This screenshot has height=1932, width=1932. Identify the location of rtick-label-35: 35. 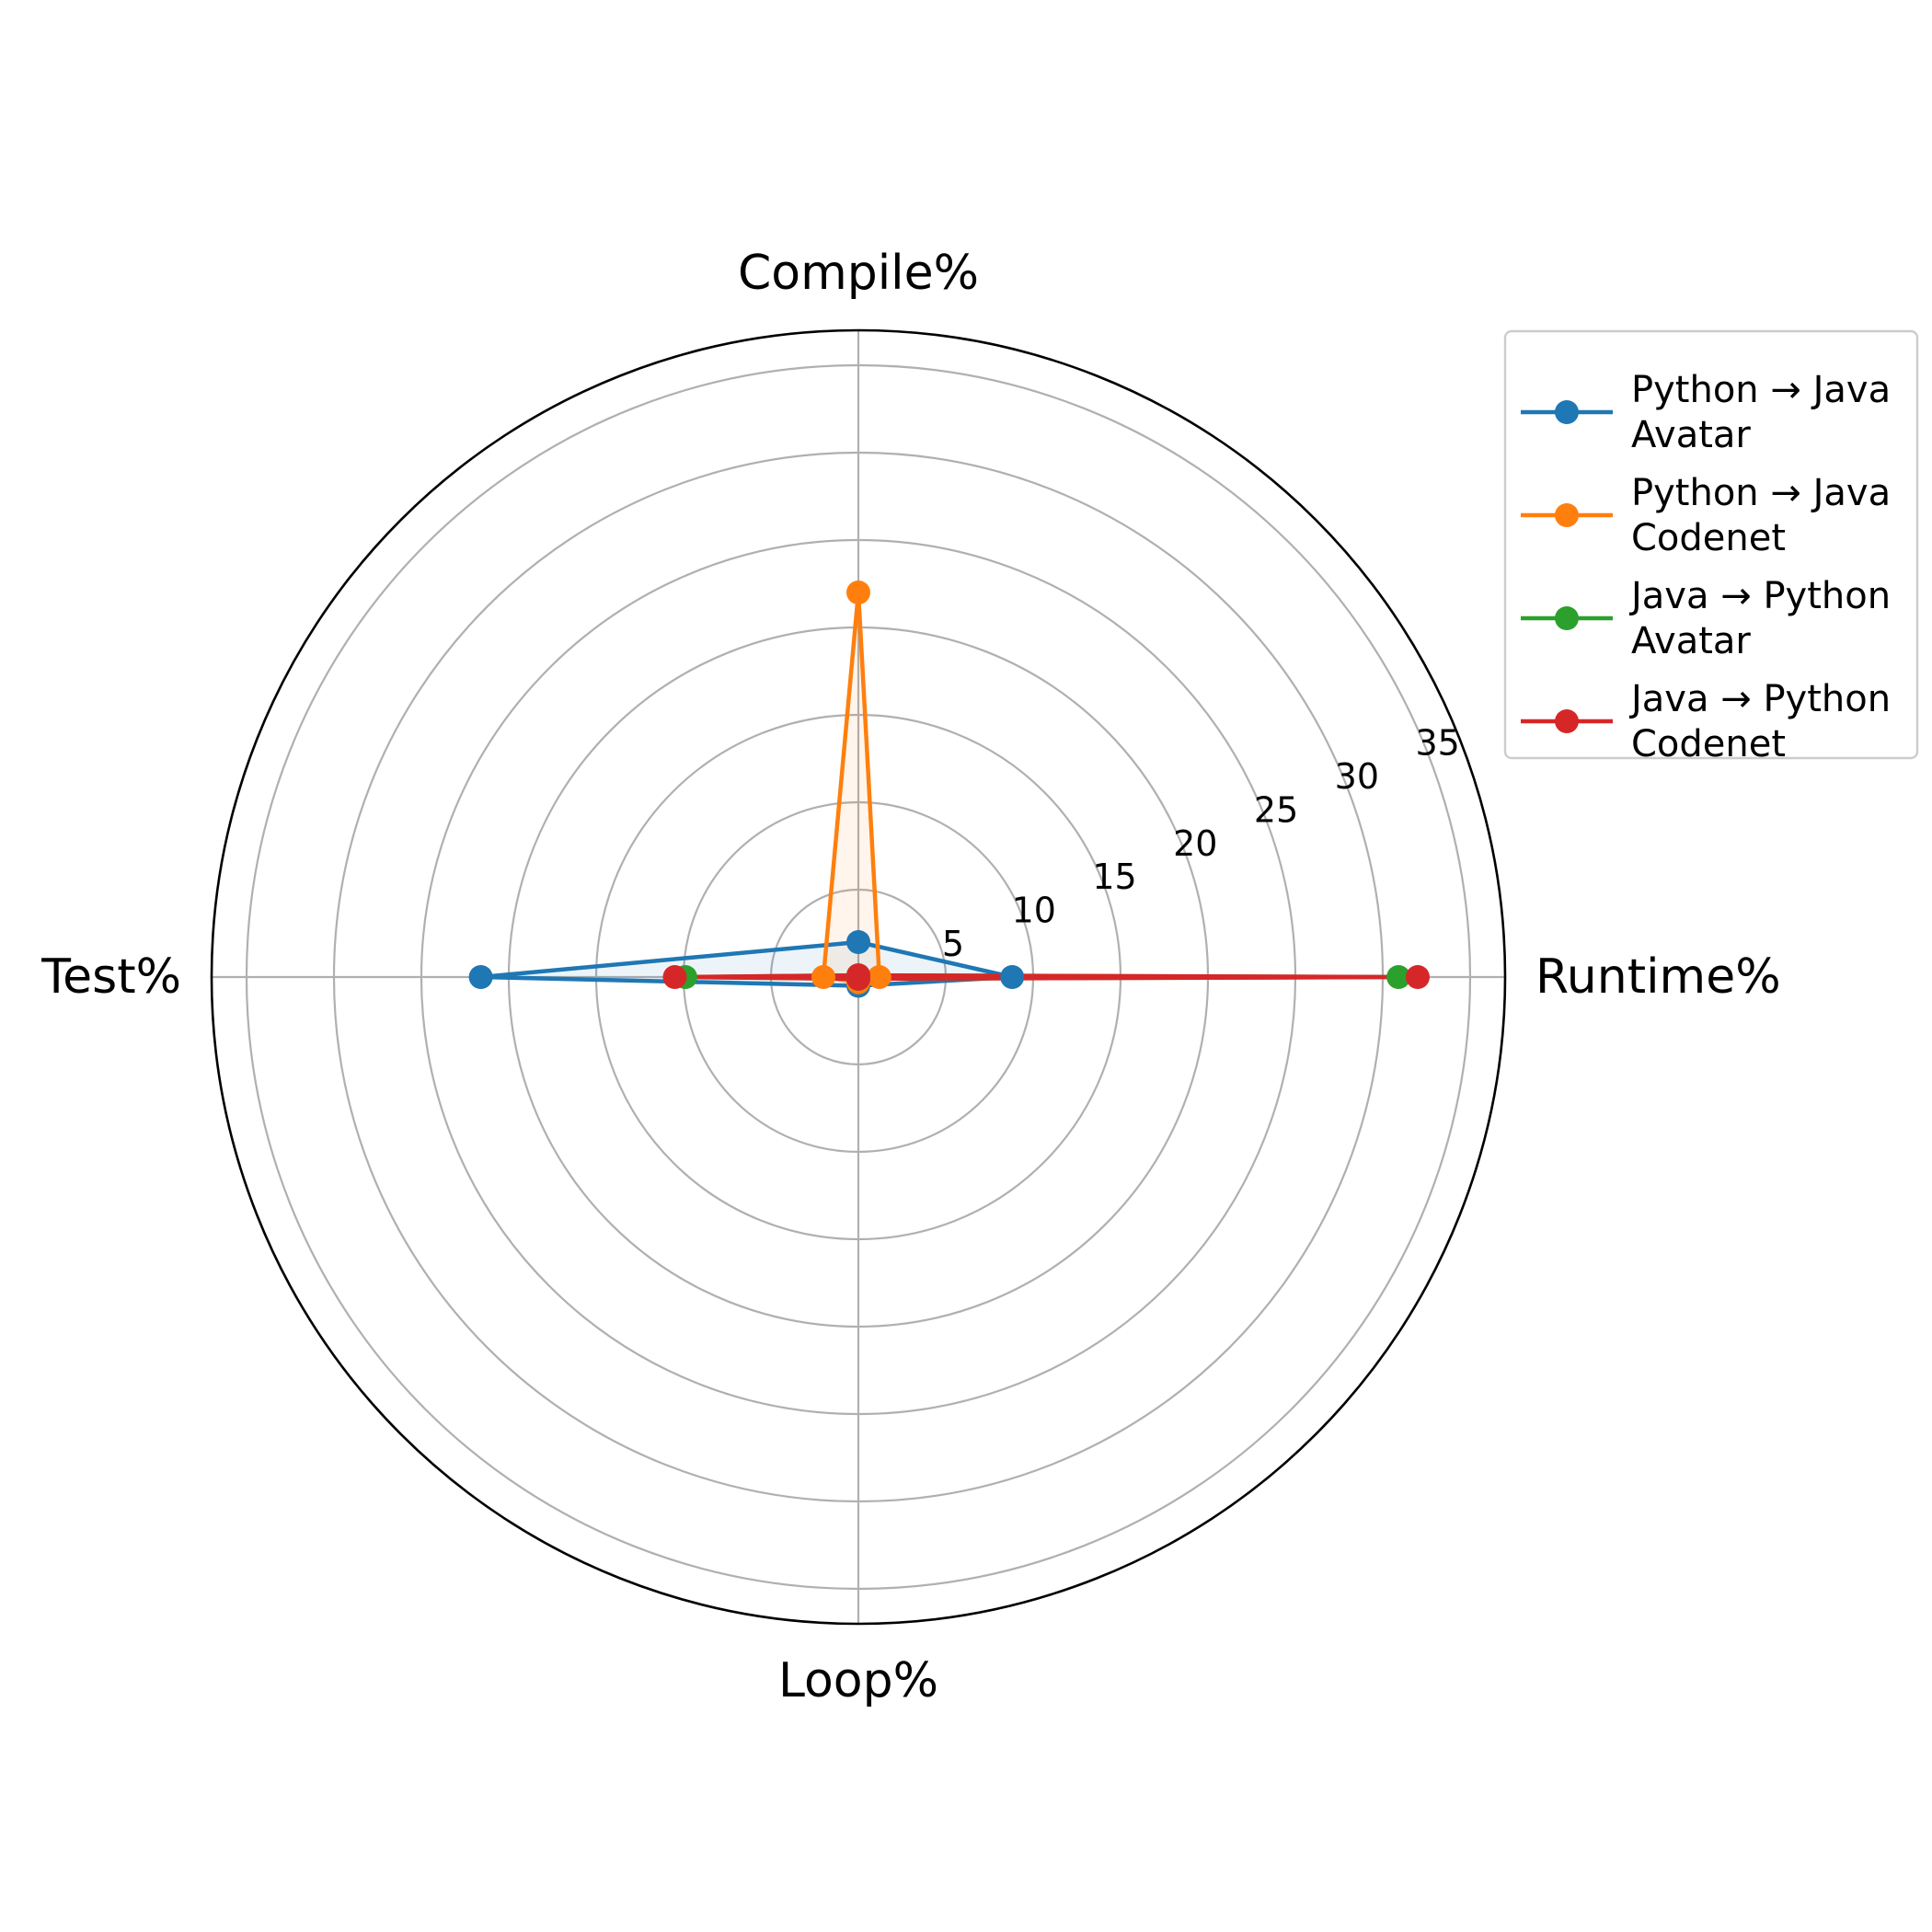
(1437, 743).